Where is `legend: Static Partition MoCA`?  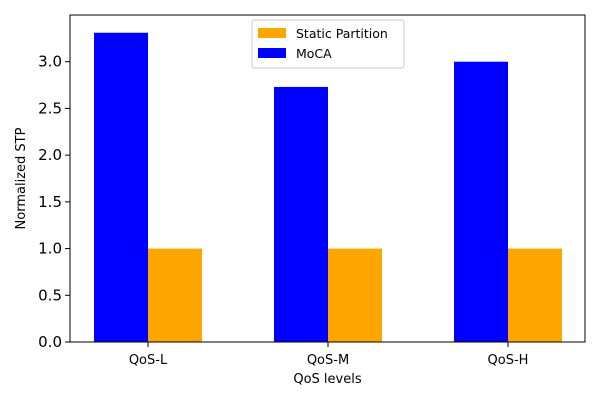
legend: Static Partition MoCA is located at coordinates (328, 44).